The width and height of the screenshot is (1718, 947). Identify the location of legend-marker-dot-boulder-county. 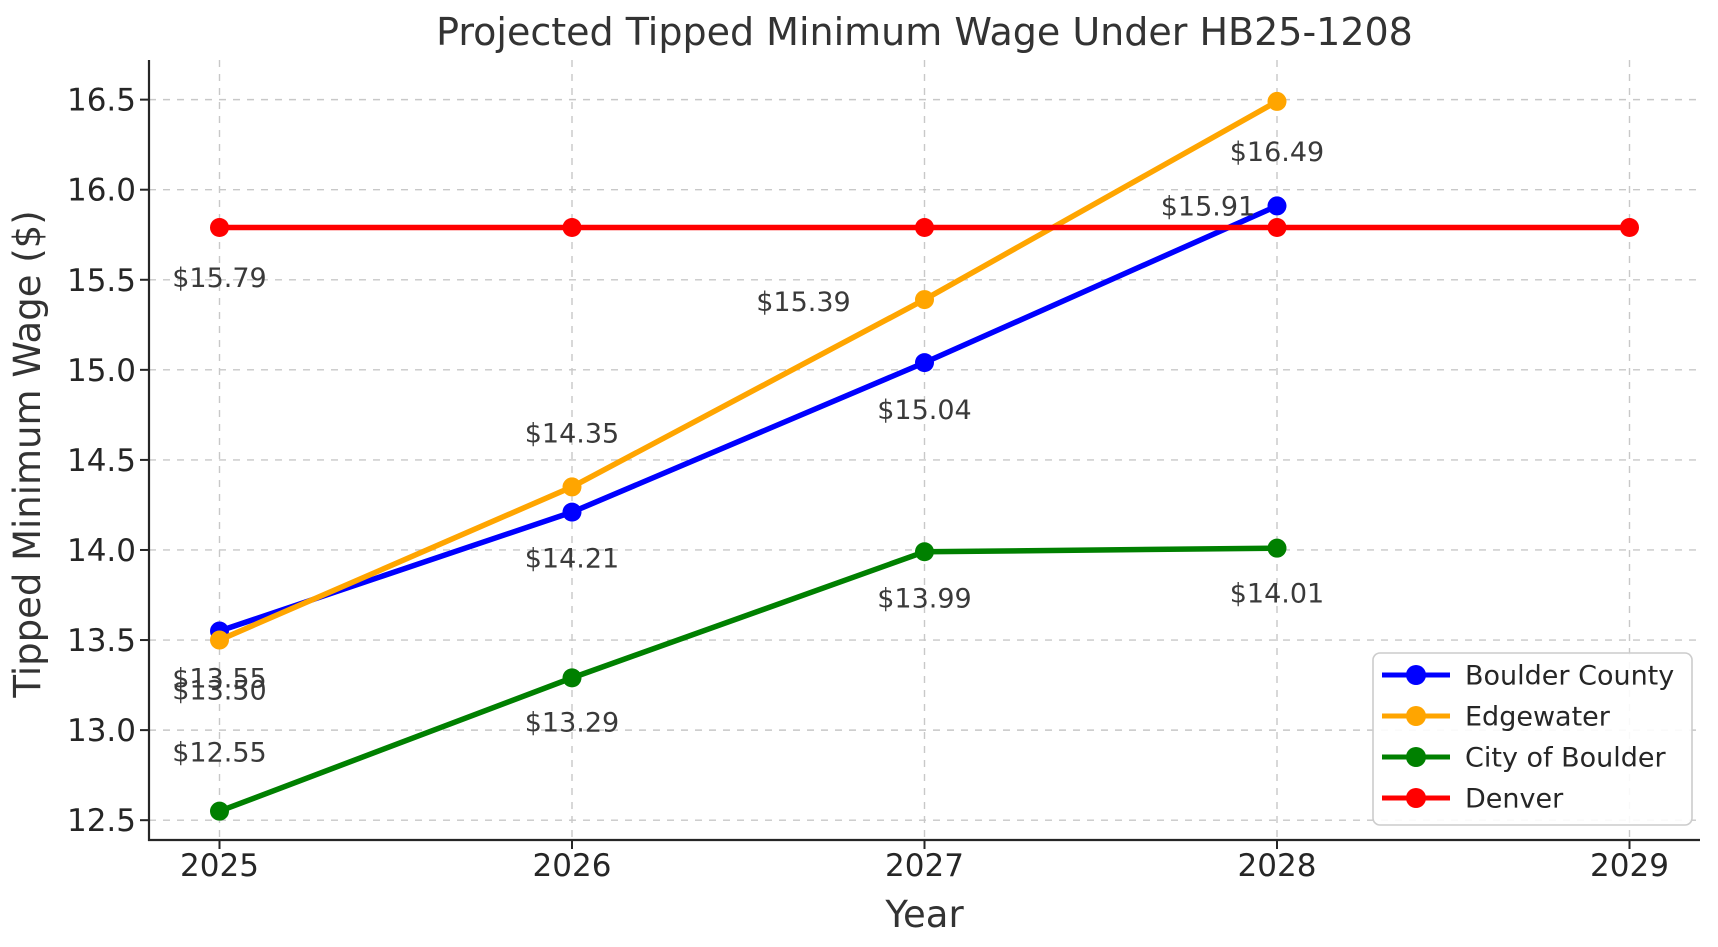
(1416, 675).